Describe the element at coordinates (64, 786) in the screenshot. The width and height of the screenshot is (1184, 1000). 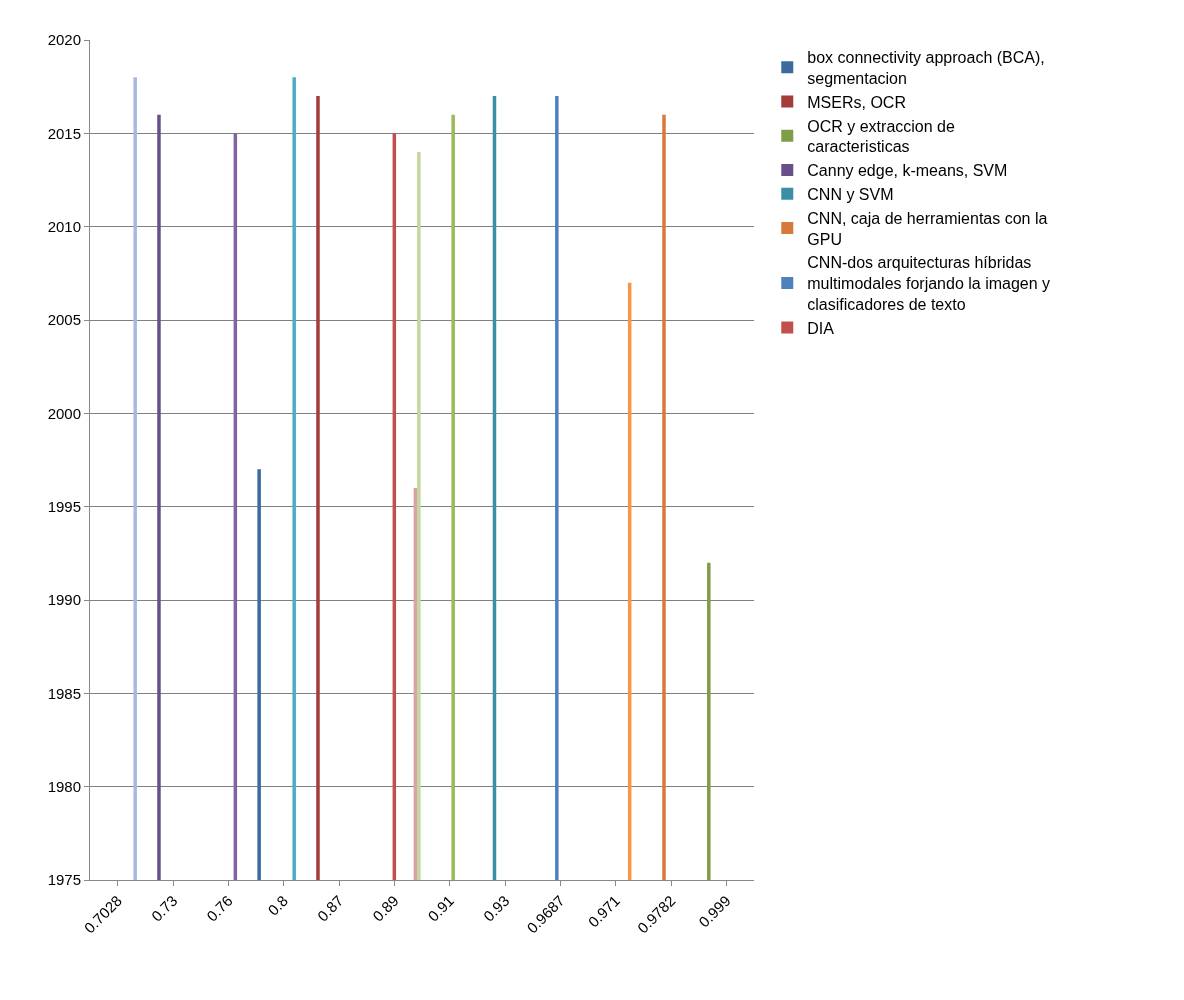
I see `y-tick-label: 1980` at that location.